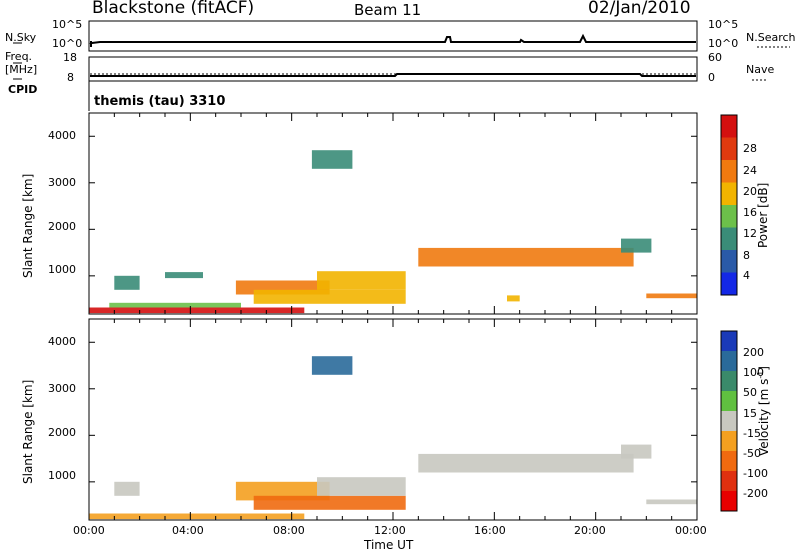  What do you see at coordinates (750, 170) in the screenshot?
I see `power-cbar-tick-24: 24` at bounding box center [750, 170].